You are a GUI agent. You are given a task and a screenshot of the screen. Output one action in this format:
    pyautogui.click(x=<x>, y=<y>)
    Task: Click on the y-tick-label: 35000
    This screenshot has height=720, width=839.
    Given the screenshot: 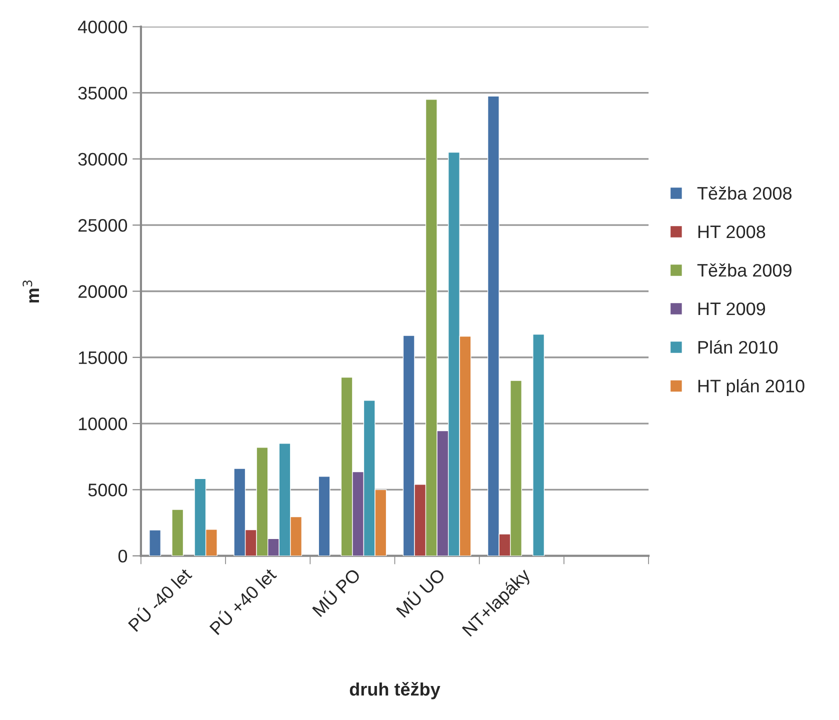 What is the action you would take?
    pyautogui.click(x=103, y=93)
    